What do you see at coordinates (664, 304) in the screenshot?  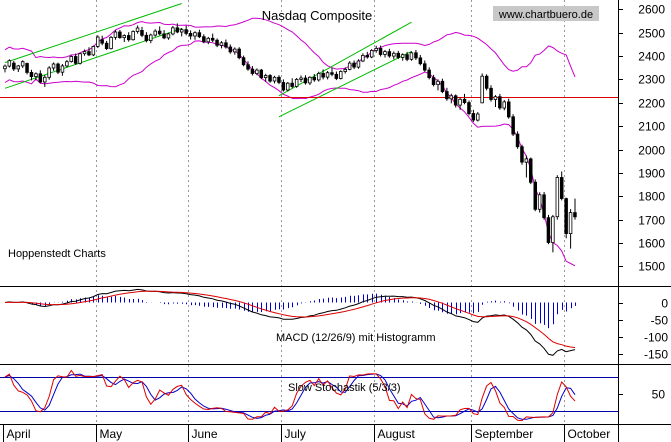 I see `macd-tick-label: 0` at bounding box center [664, 304].